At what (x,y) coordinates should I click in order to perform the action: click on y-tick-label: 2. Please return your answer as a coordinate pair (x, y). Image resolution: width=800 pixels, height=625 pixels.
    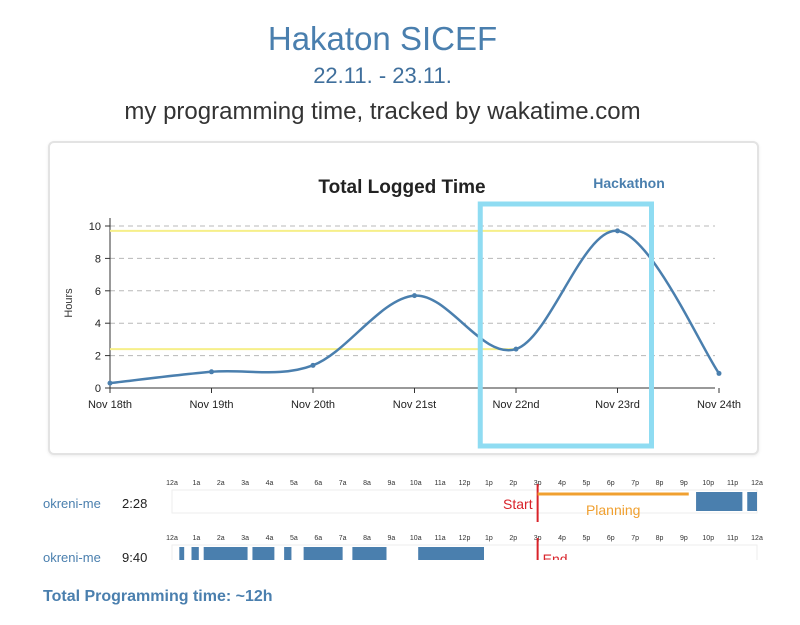
    Looking at the image, I should click on (98, 357).